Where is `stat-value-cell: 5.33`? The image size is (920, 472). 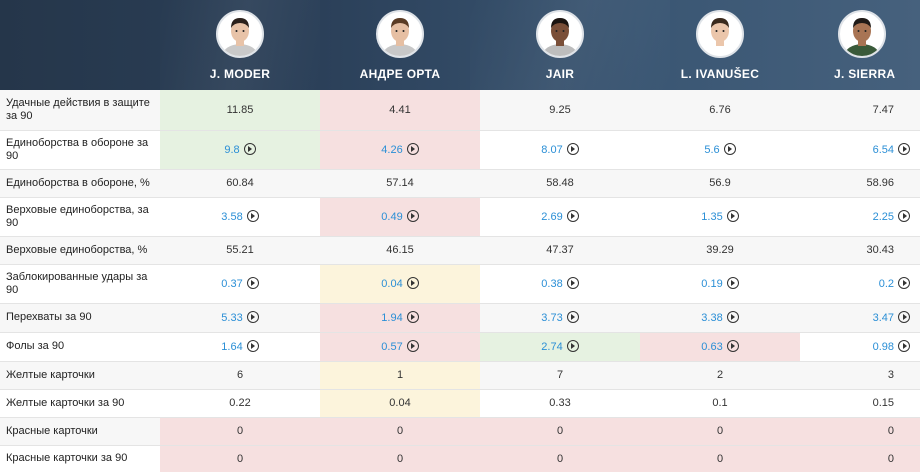
stat-value-cell: 5.33 is located at coordinates (240, 318).